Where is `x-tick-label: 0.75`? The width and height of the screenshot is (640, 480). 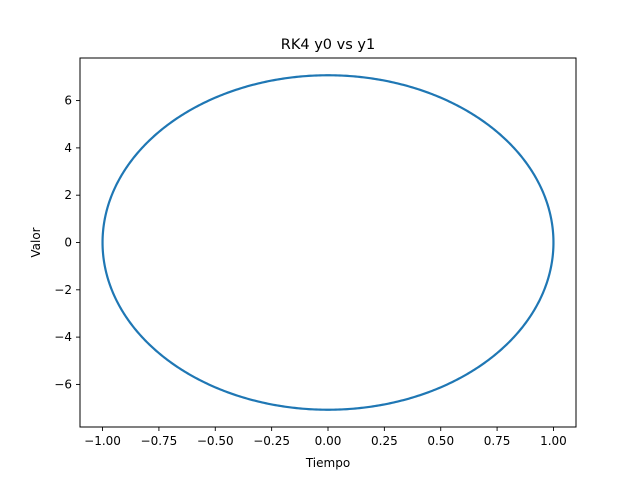
x-tick-label: 0.75 is located at coordinates (497, 441).